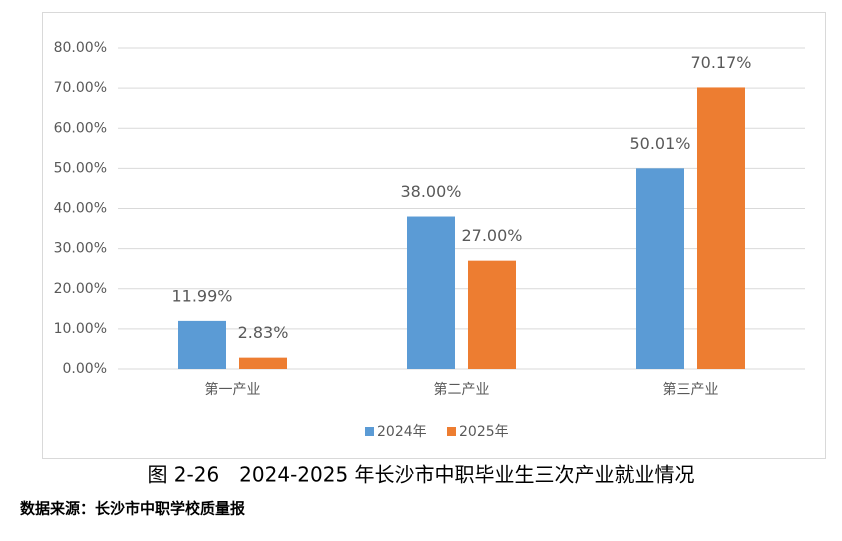  Describe the element at coordinates (430, 191) in the screenshot. I see `data-label: 38.00%` at that location.